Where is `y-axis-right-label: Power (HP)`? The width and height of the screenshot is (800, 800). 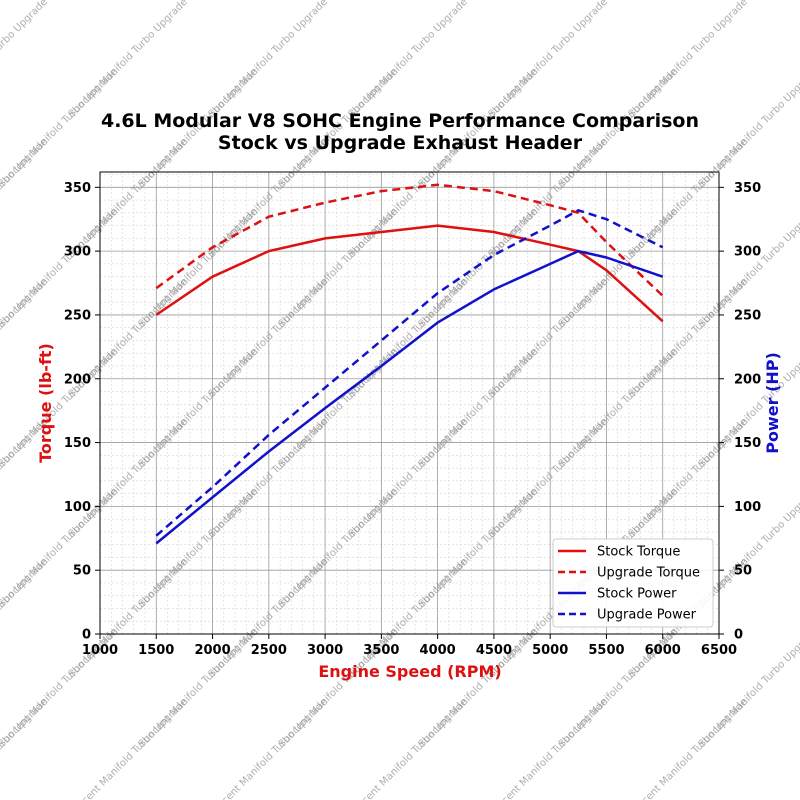
y-axis-right-label: Power (HP) is located at coordinates (772, 403).